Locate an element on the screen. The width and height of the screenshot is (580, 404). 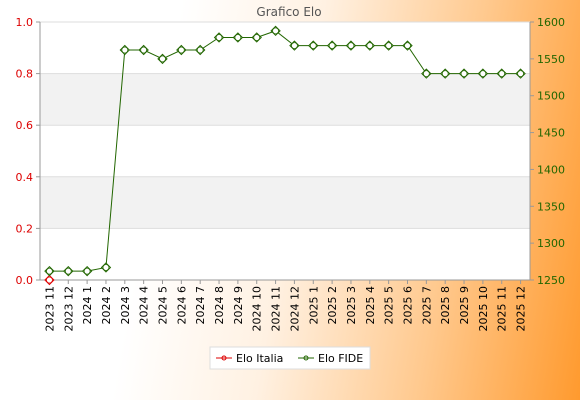
x-tick-label: 2025 2 is located at coordinates (332, 305).